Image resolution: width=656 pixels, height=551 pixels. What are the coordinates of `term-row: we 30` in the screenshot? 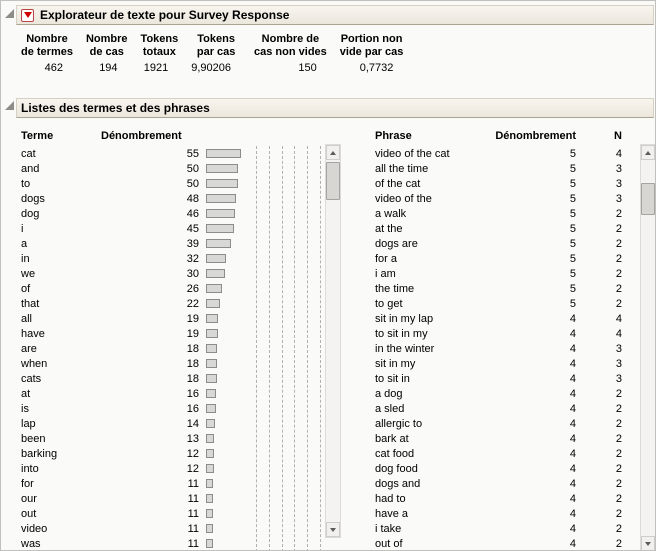 It's located at (172, 273).